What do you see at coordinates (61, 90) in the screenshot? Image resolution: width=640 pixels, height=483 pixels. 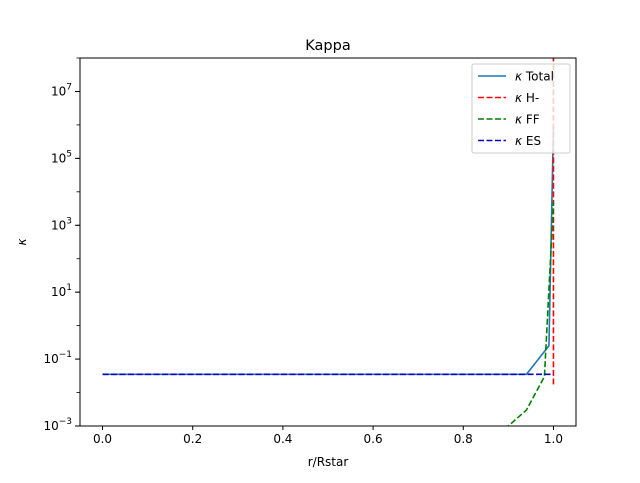 I see `y-tick-label: 10⁷` at bounding box center [61, 90].